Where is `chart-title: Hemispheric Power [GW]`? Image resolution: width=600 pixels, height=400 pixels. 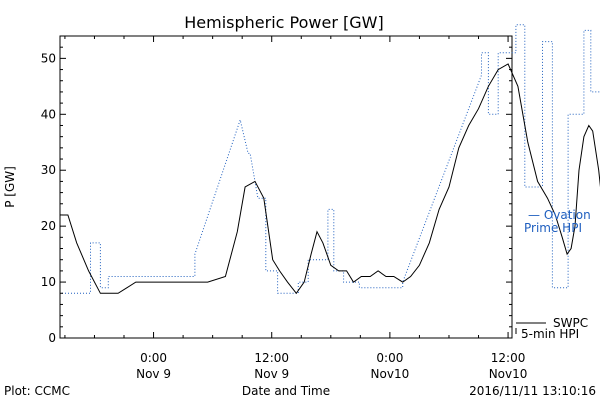
chart-title: Hemispheric Power [GW] is located at coordinates (283, 22).